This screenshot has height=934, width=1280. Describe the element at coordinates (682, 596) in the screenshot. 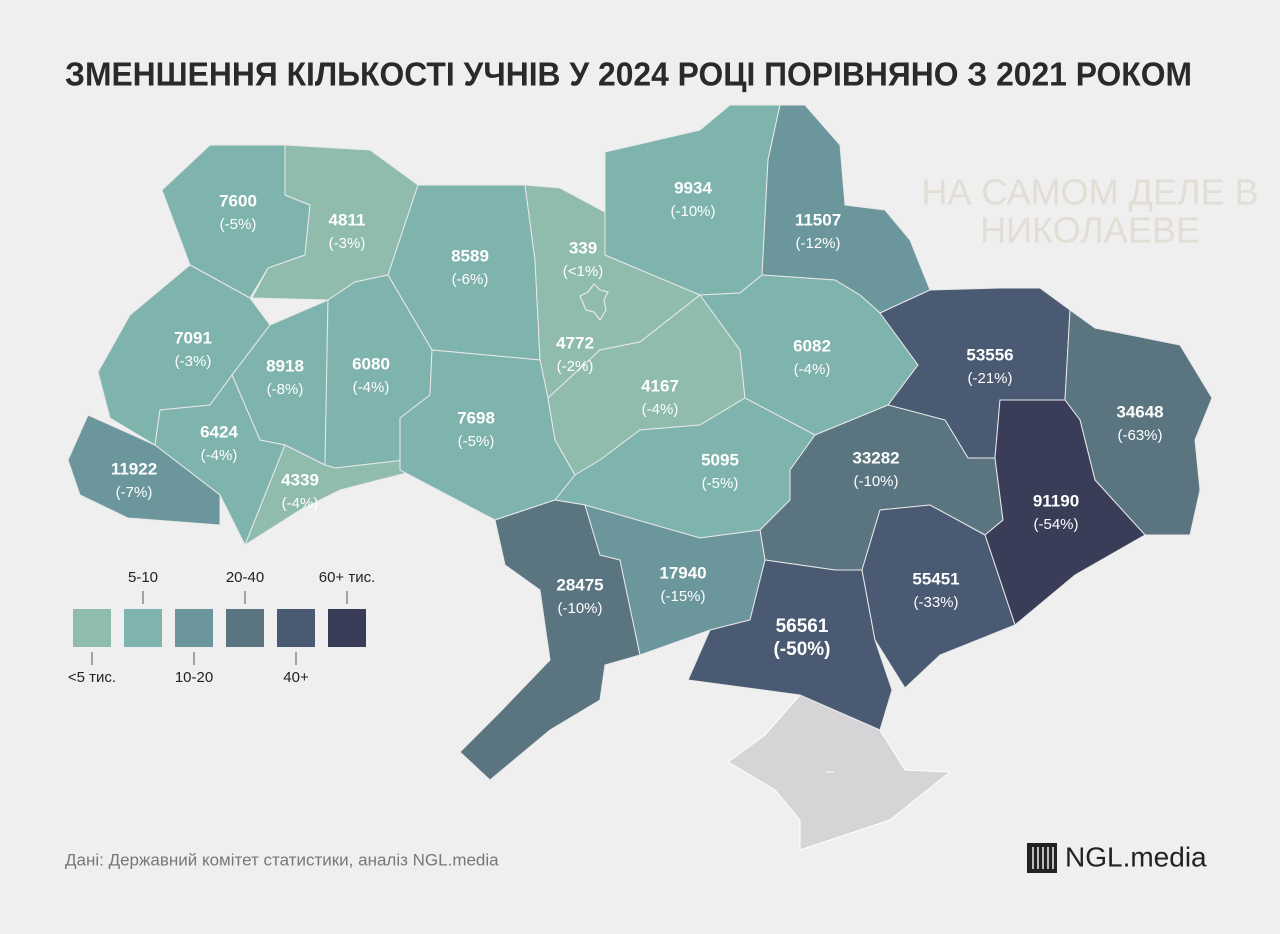

I see `region-change: (-15%)` at that location.